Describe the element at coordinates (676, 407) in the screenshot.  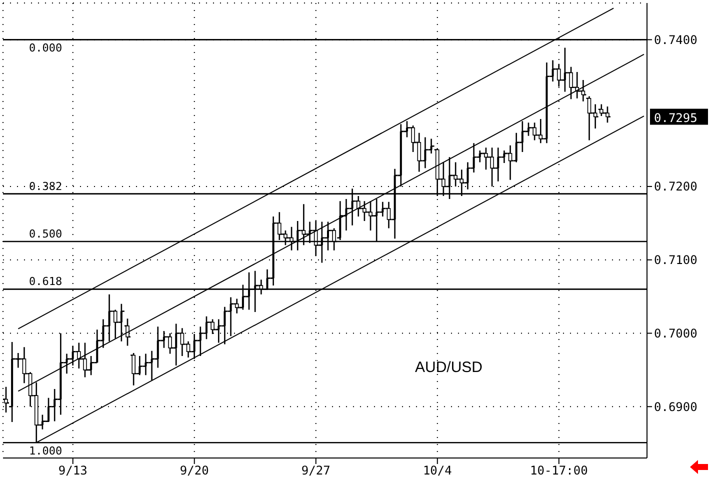
I see `y-tick-label: 0.6900` at that location.